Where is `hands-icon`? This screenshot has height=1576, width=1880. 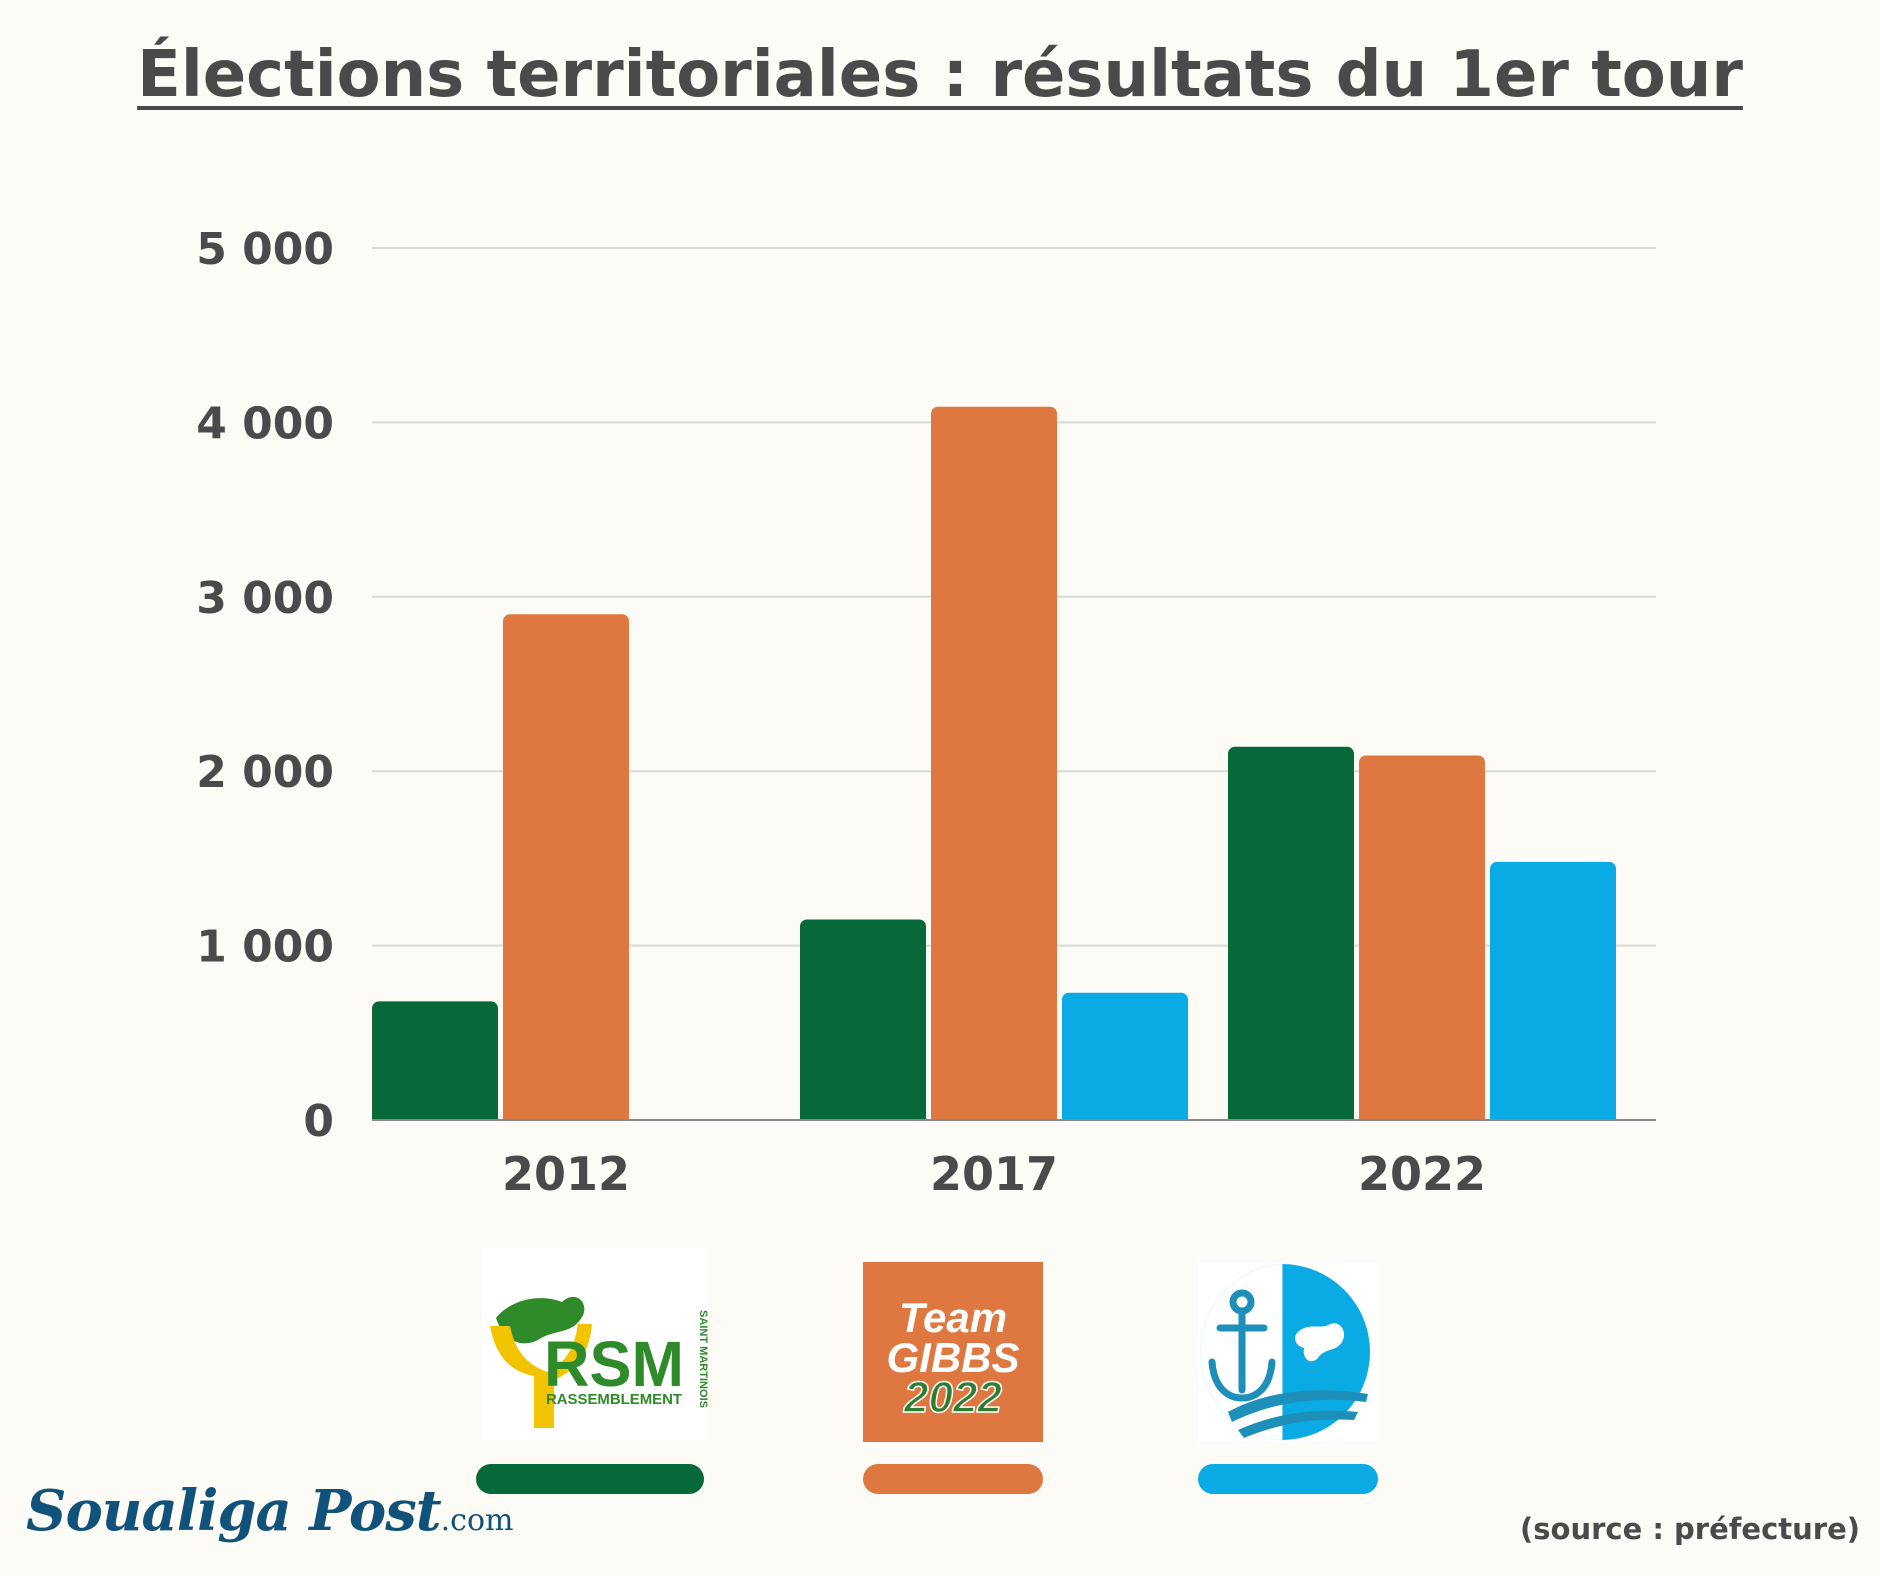
hands-icon is located at coordinates (541, 1376).